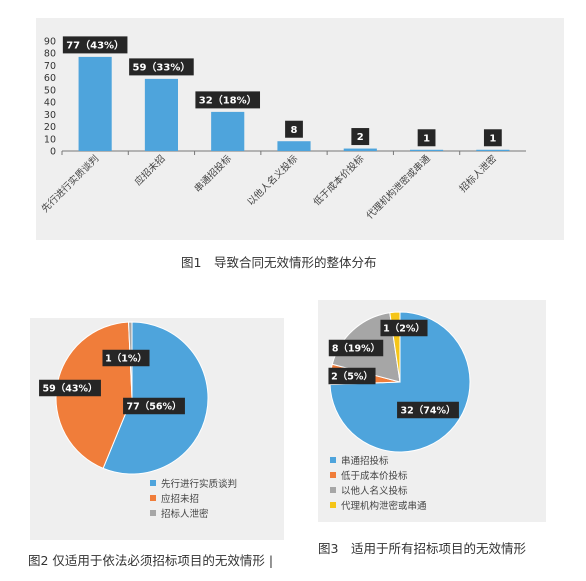 The image size is (586, 581). Describe the element at coordinates (50, 66) in the screenshot. I see `y-tick-label: 70` at that location.